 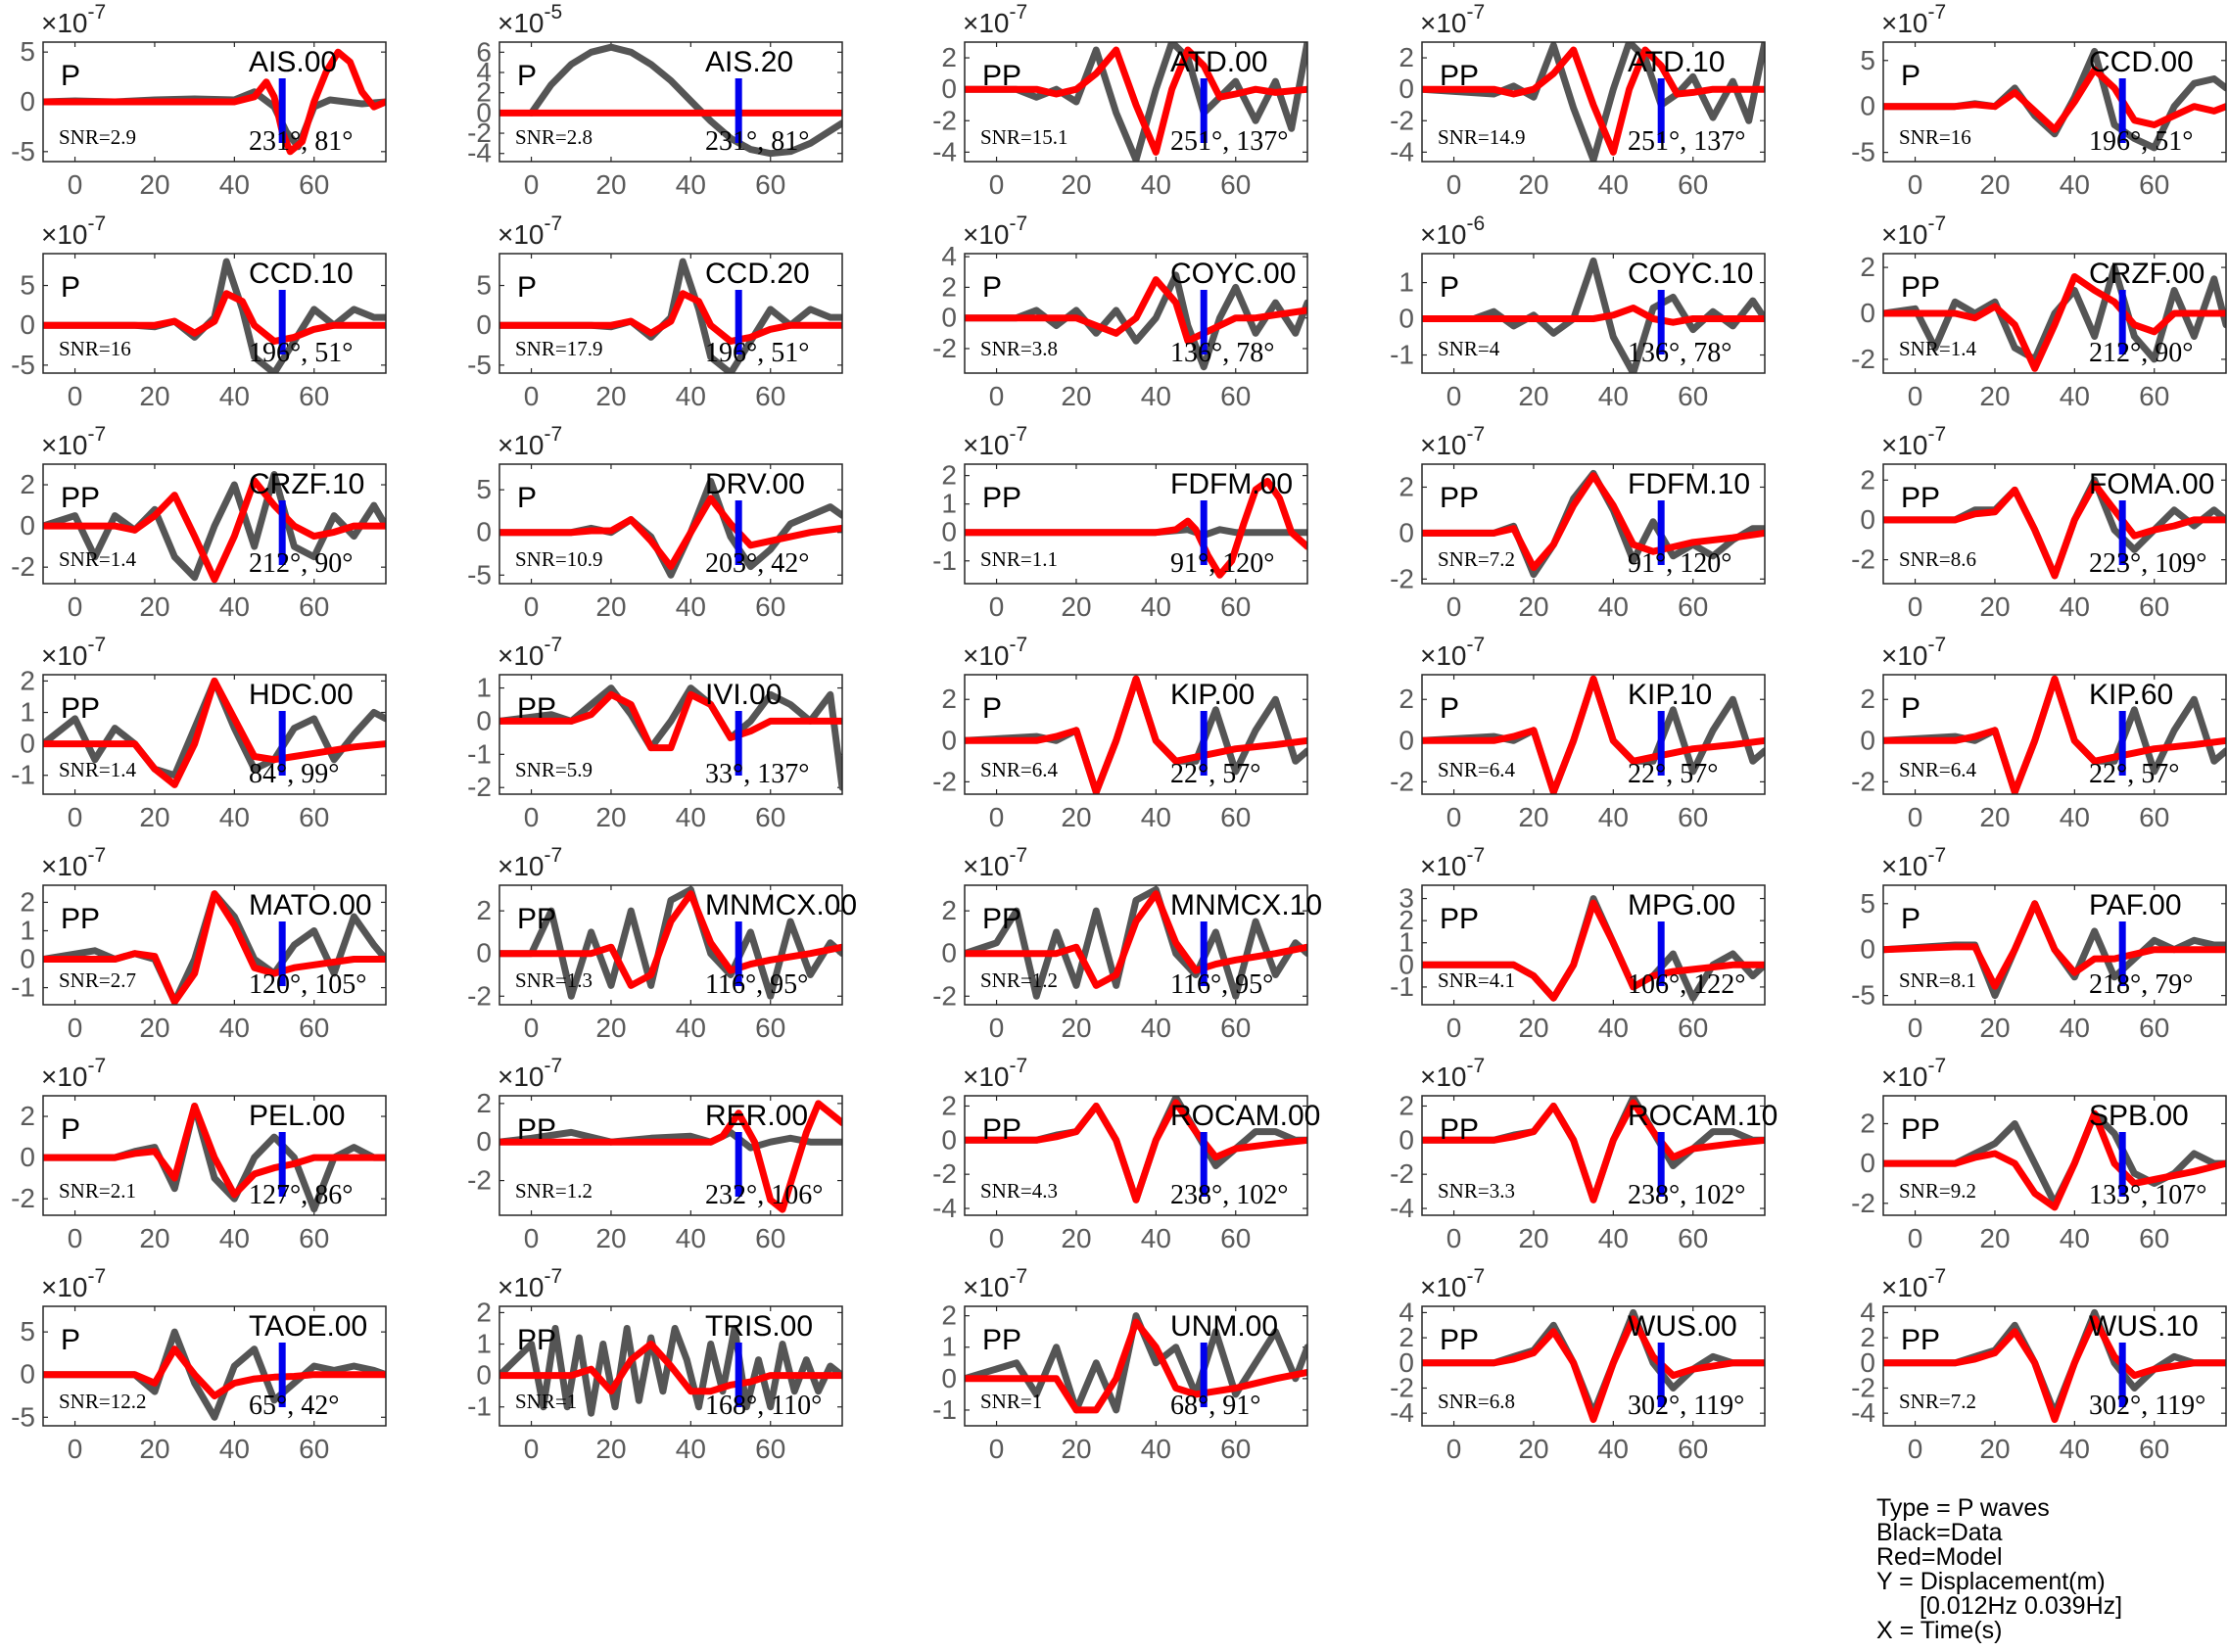 I want to click on snr-label: SNR=1, so click(x=1011, y=1401).